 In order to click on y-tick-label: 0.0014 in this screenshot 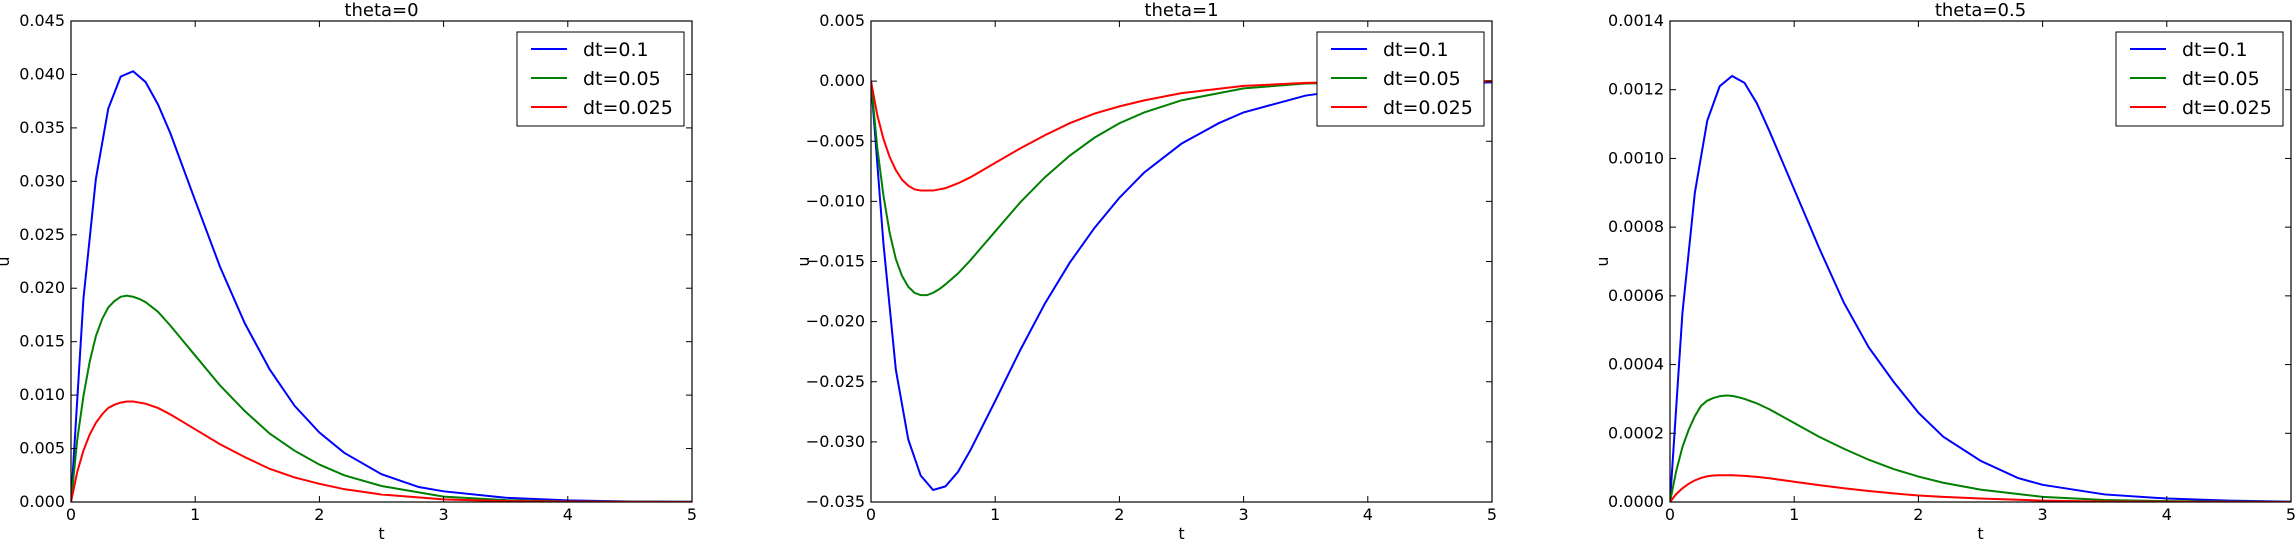, I will do `click(1636, 20)`.